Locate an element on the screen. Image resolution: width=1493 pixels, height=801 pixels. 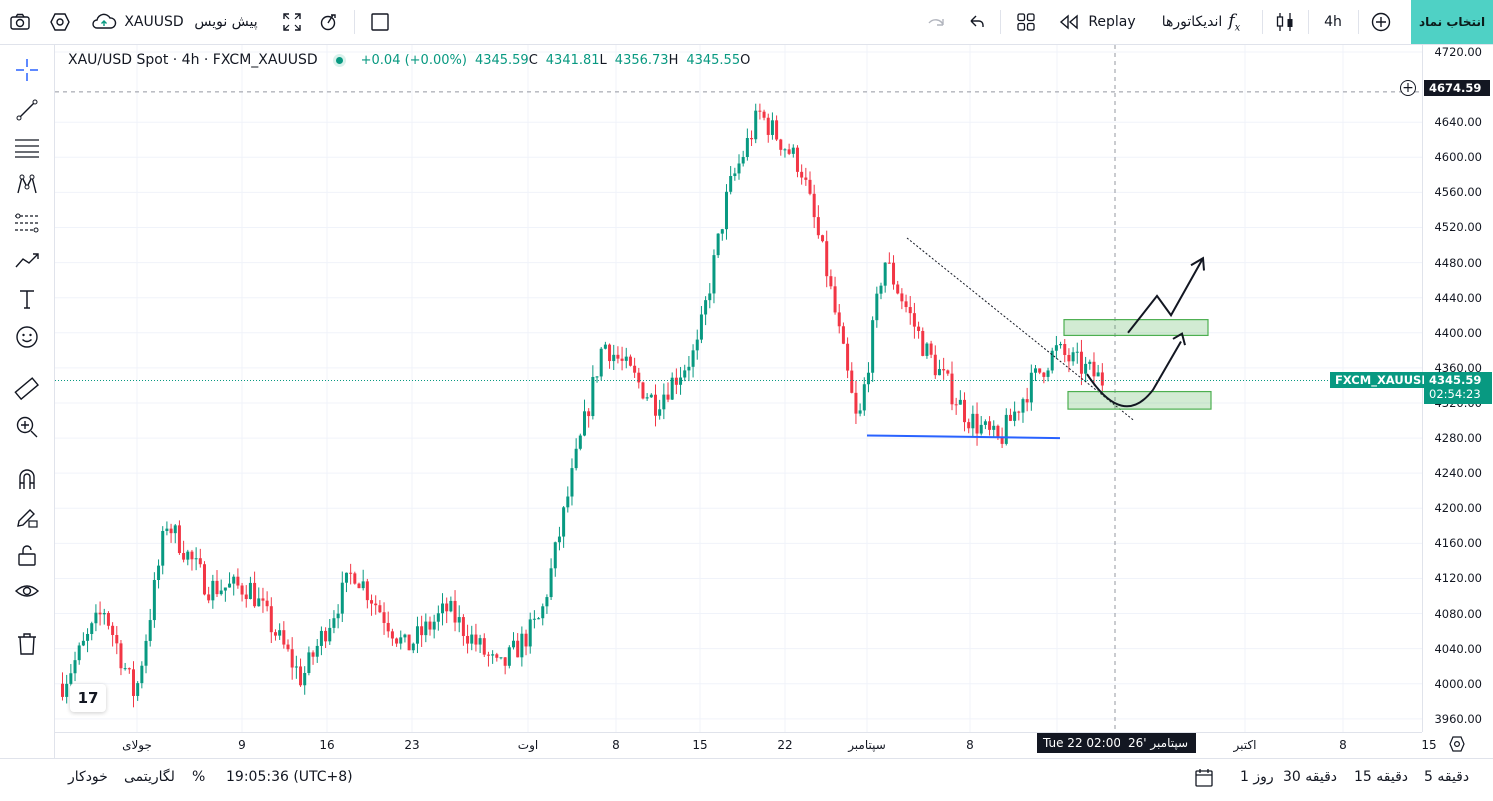
auto-scale-button: خودکار is located at coordinates (88, 777).